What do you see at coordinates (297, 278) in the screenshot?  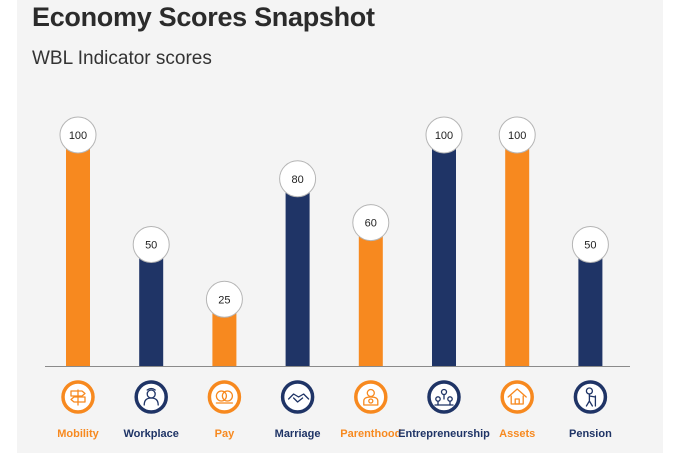 I see `bar-marriage` at bounding box center [297, 278].